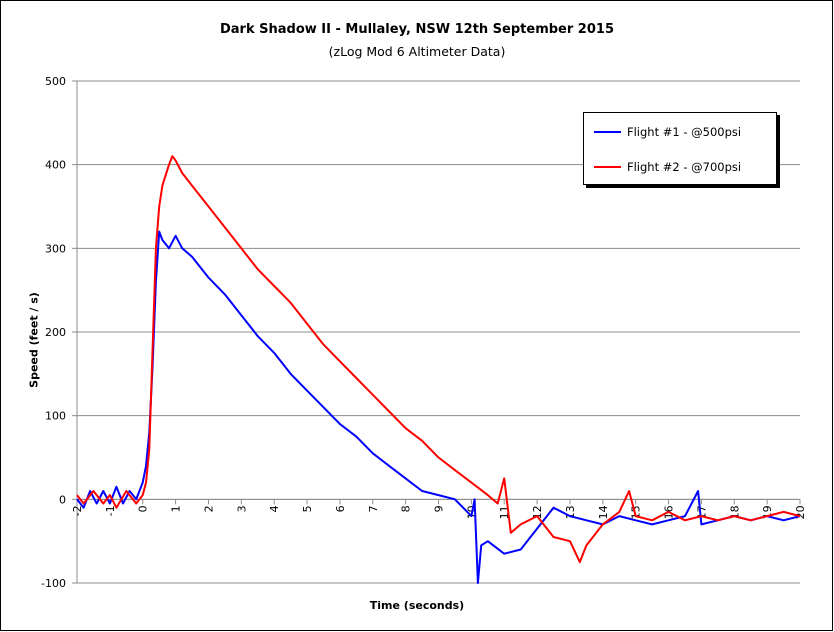 This screenshot has width=834, height=632. I want to click on x-axis-label: Time (seconds), so click(417, 605).